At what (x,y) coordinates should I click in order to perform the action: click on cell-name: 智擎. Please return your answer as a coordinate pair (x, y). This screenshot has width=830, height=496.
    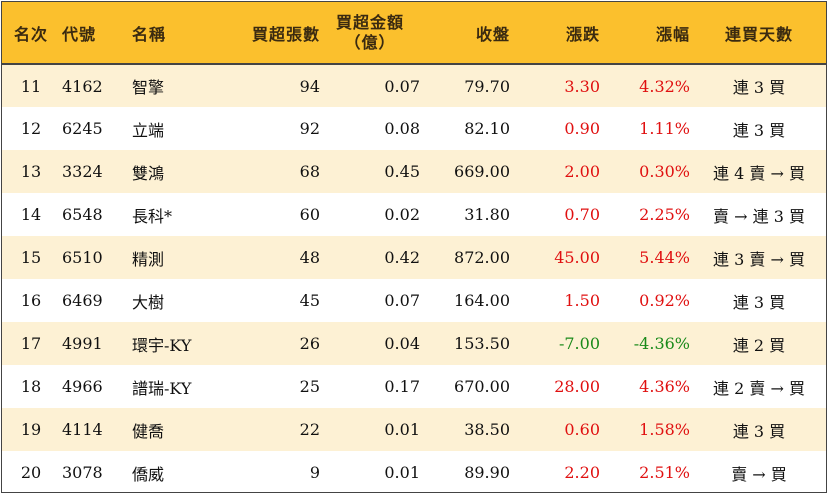
    Looking at the image, I should click on (148, 87).